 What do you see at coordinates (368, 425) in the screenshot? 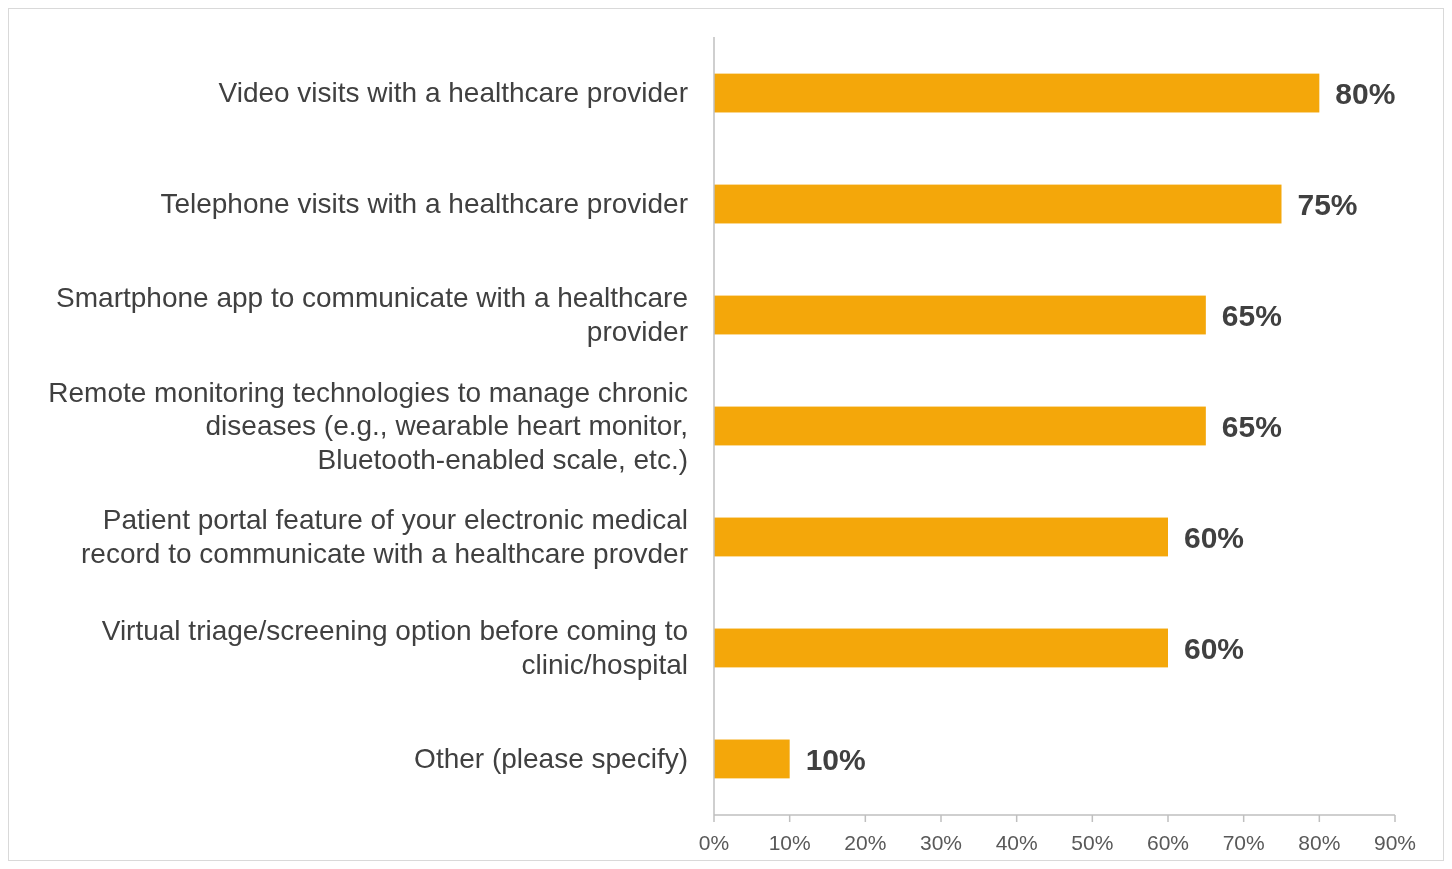
I see `y-tick-label: Remote monitoring technologies to manage chronic diseases (e.g., wearable heart monitor, Bluetooth-enabled scale, etc.)` at bounding box center [368, 425].